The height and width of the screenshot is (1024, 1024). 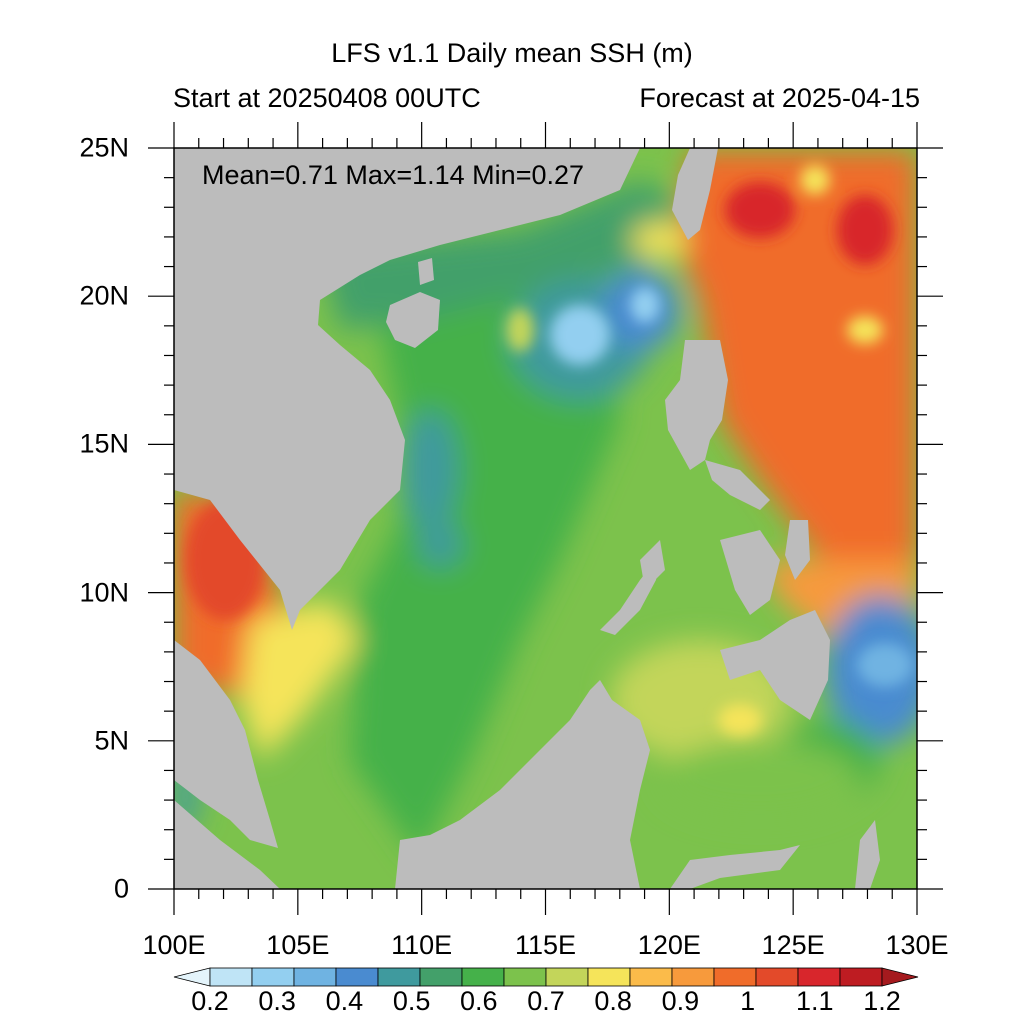 What do you see at coordinates (298, 945) in the screenshot?
I see `longitude-label: 105E` at bounding box center [298, 945].